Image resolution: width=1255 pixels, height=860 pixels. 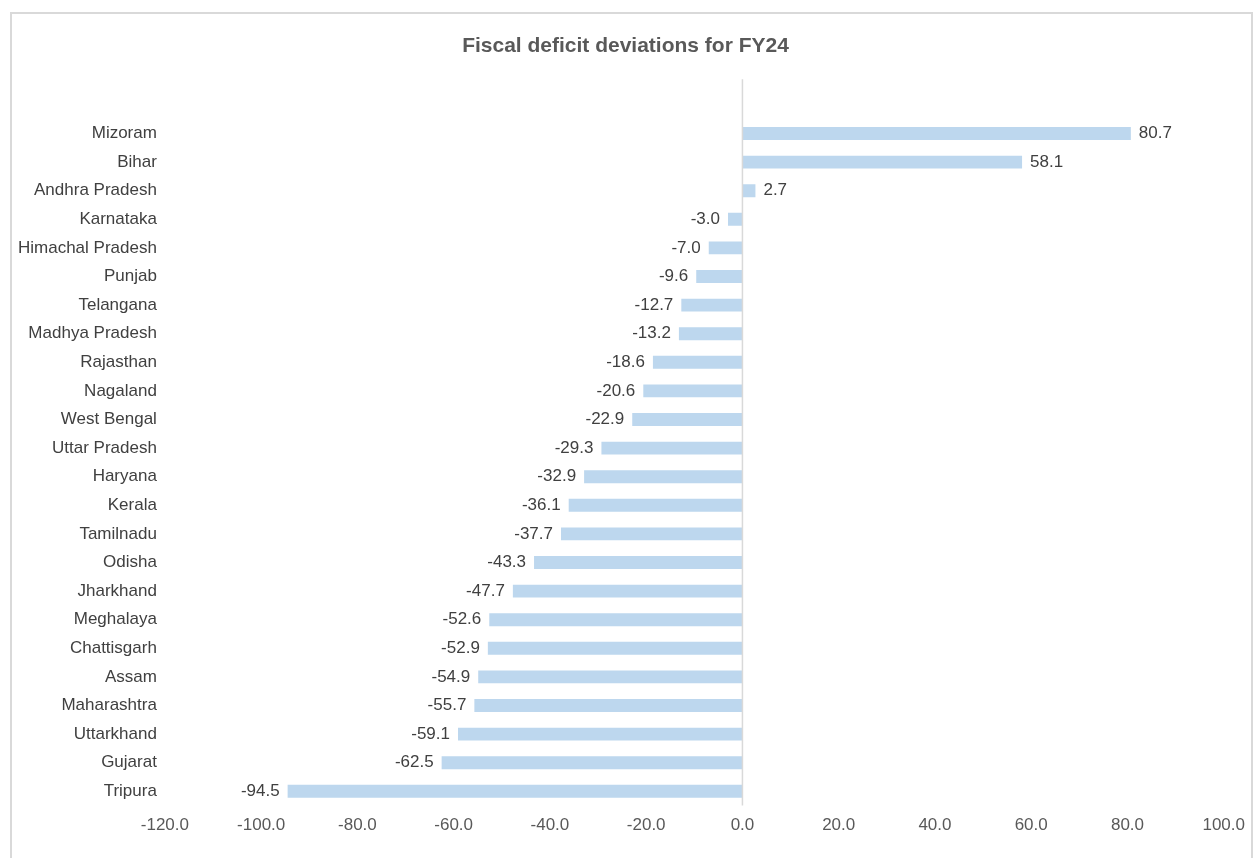 I want to click on x-tick-label: -80.0, so click(x=357, y=825).